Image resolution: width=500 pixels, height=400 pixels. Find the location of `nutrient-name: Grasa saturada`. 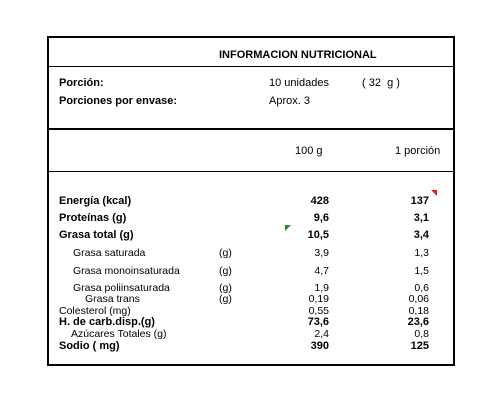

nutrient-name: Grasa saturada is located at coordinates (109, 253).